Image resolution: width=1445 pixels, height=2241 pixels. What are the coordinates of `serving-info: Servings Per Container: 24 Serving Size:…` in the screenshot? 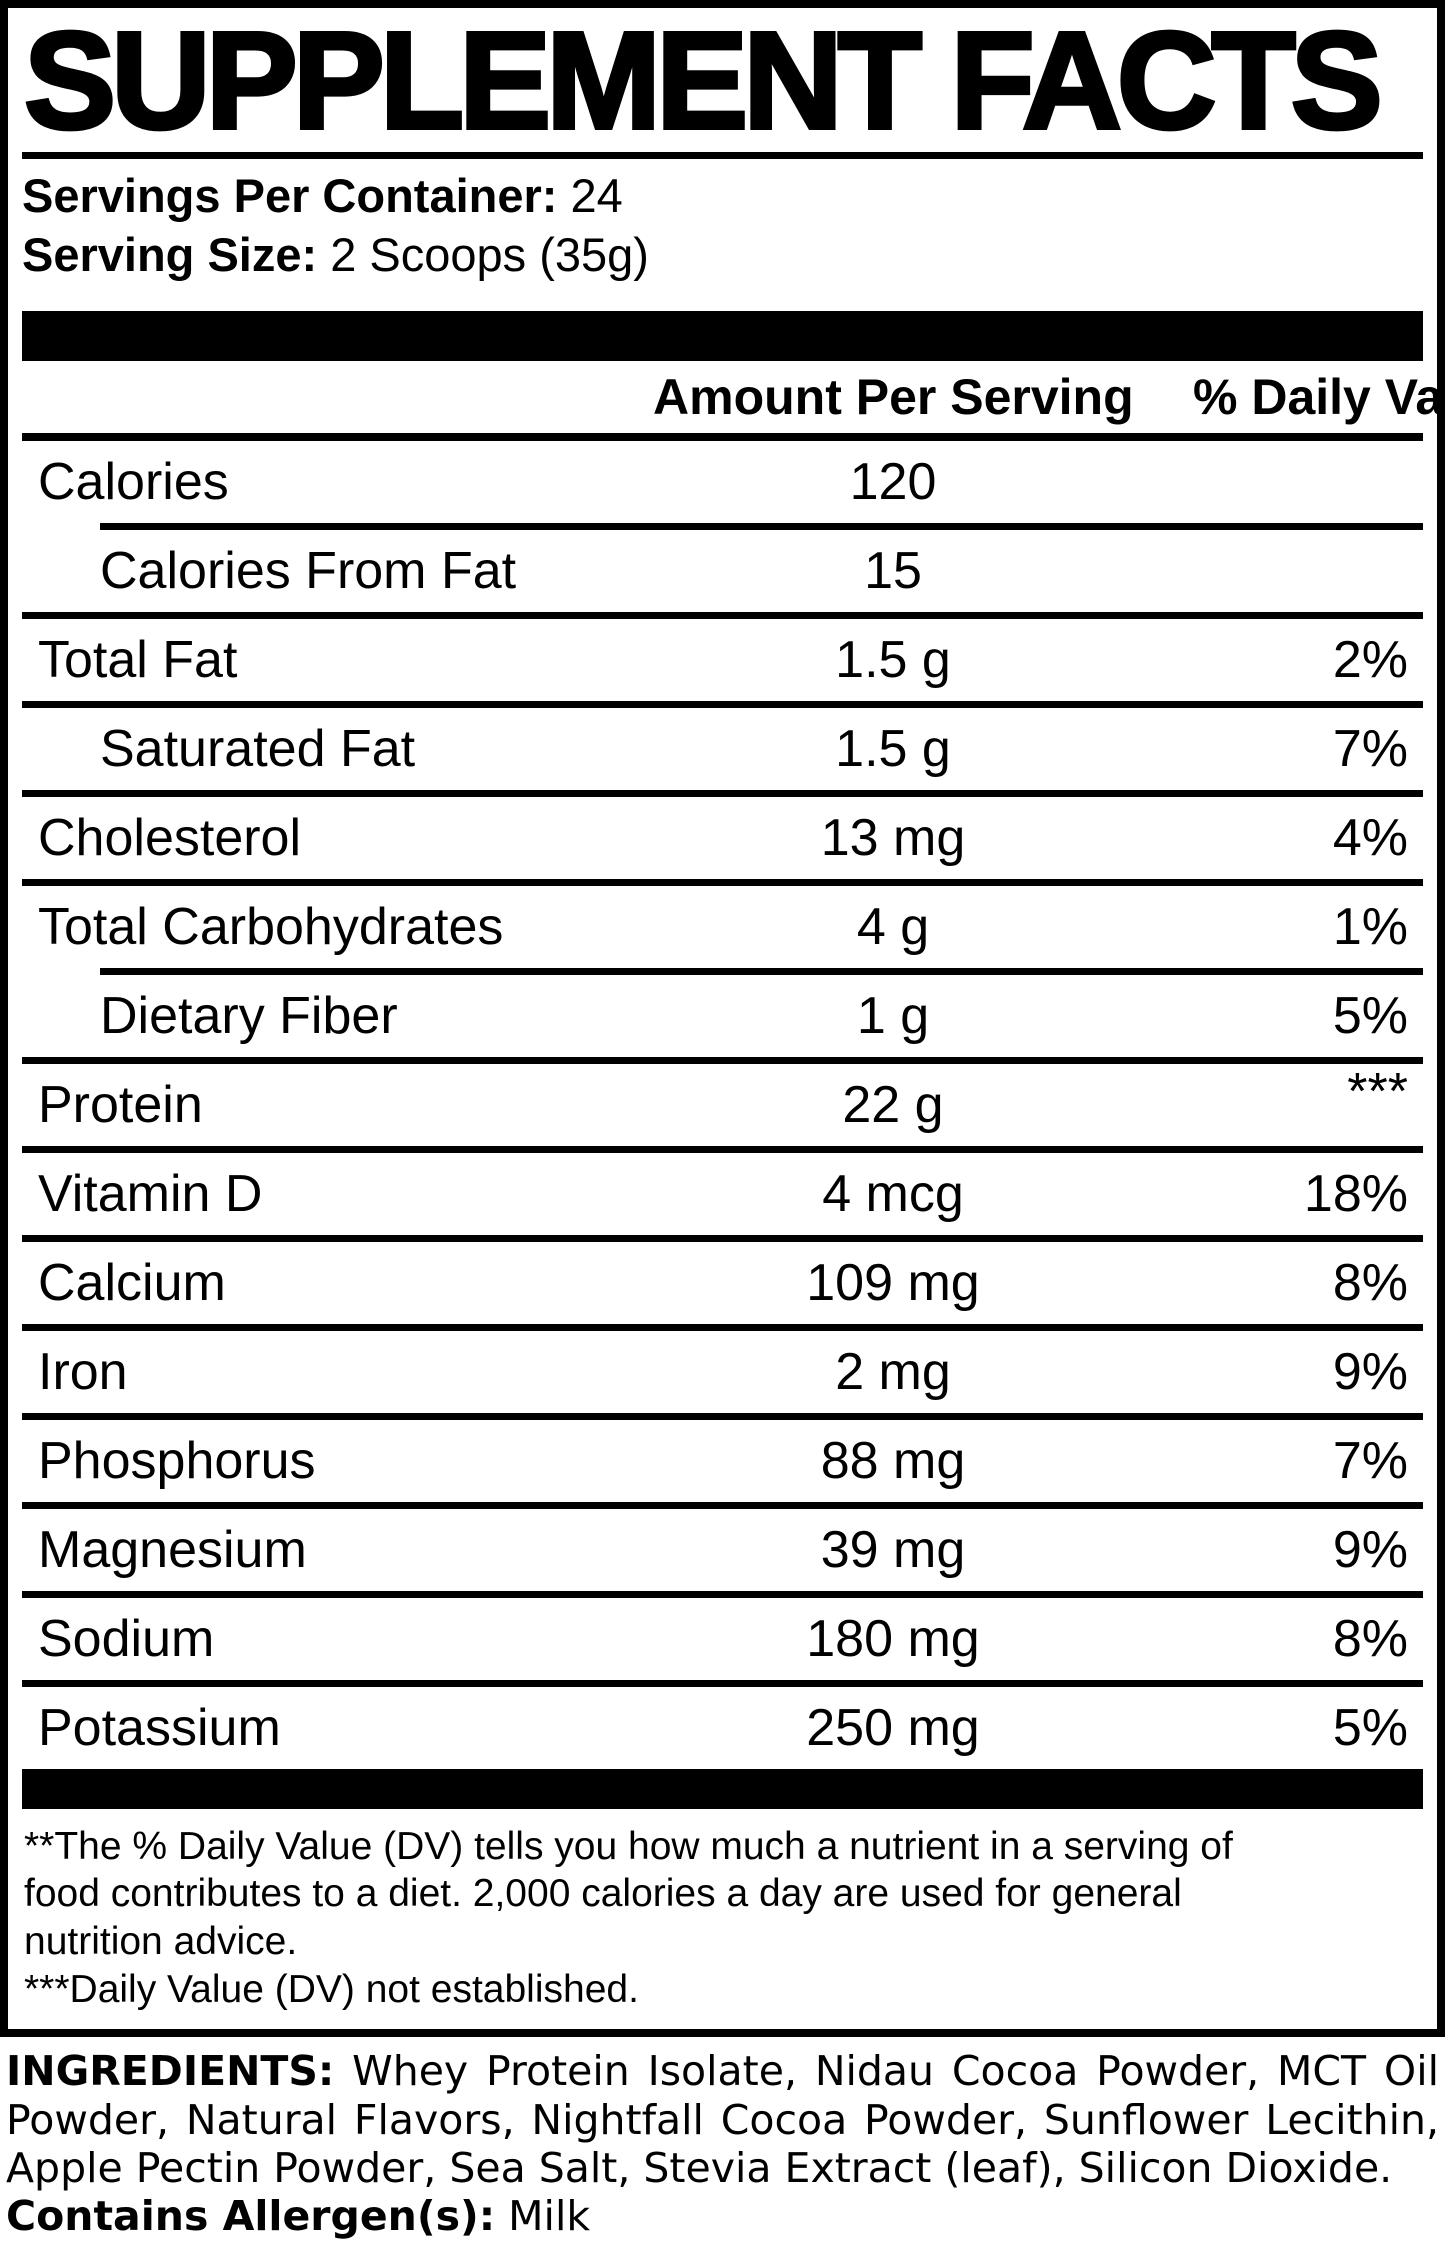 It's located at (722, 222).